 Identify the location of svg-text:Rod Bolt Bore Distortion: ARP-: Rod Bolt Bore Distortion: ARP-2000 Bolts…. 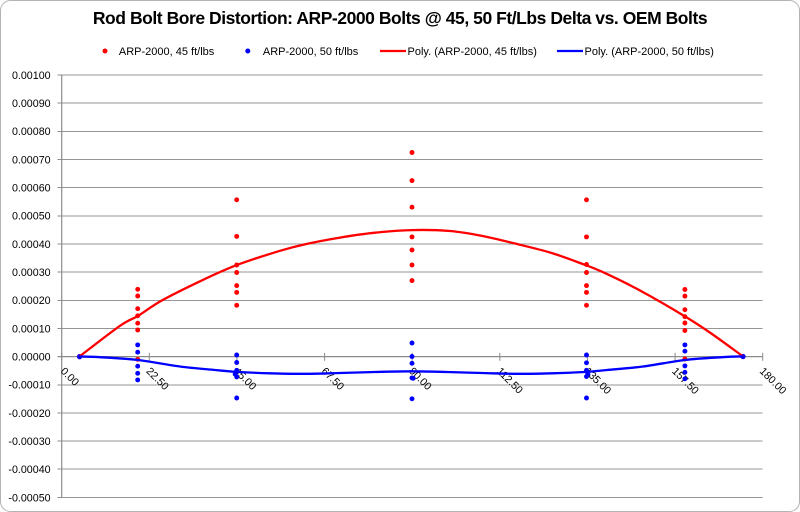
(400, 18).